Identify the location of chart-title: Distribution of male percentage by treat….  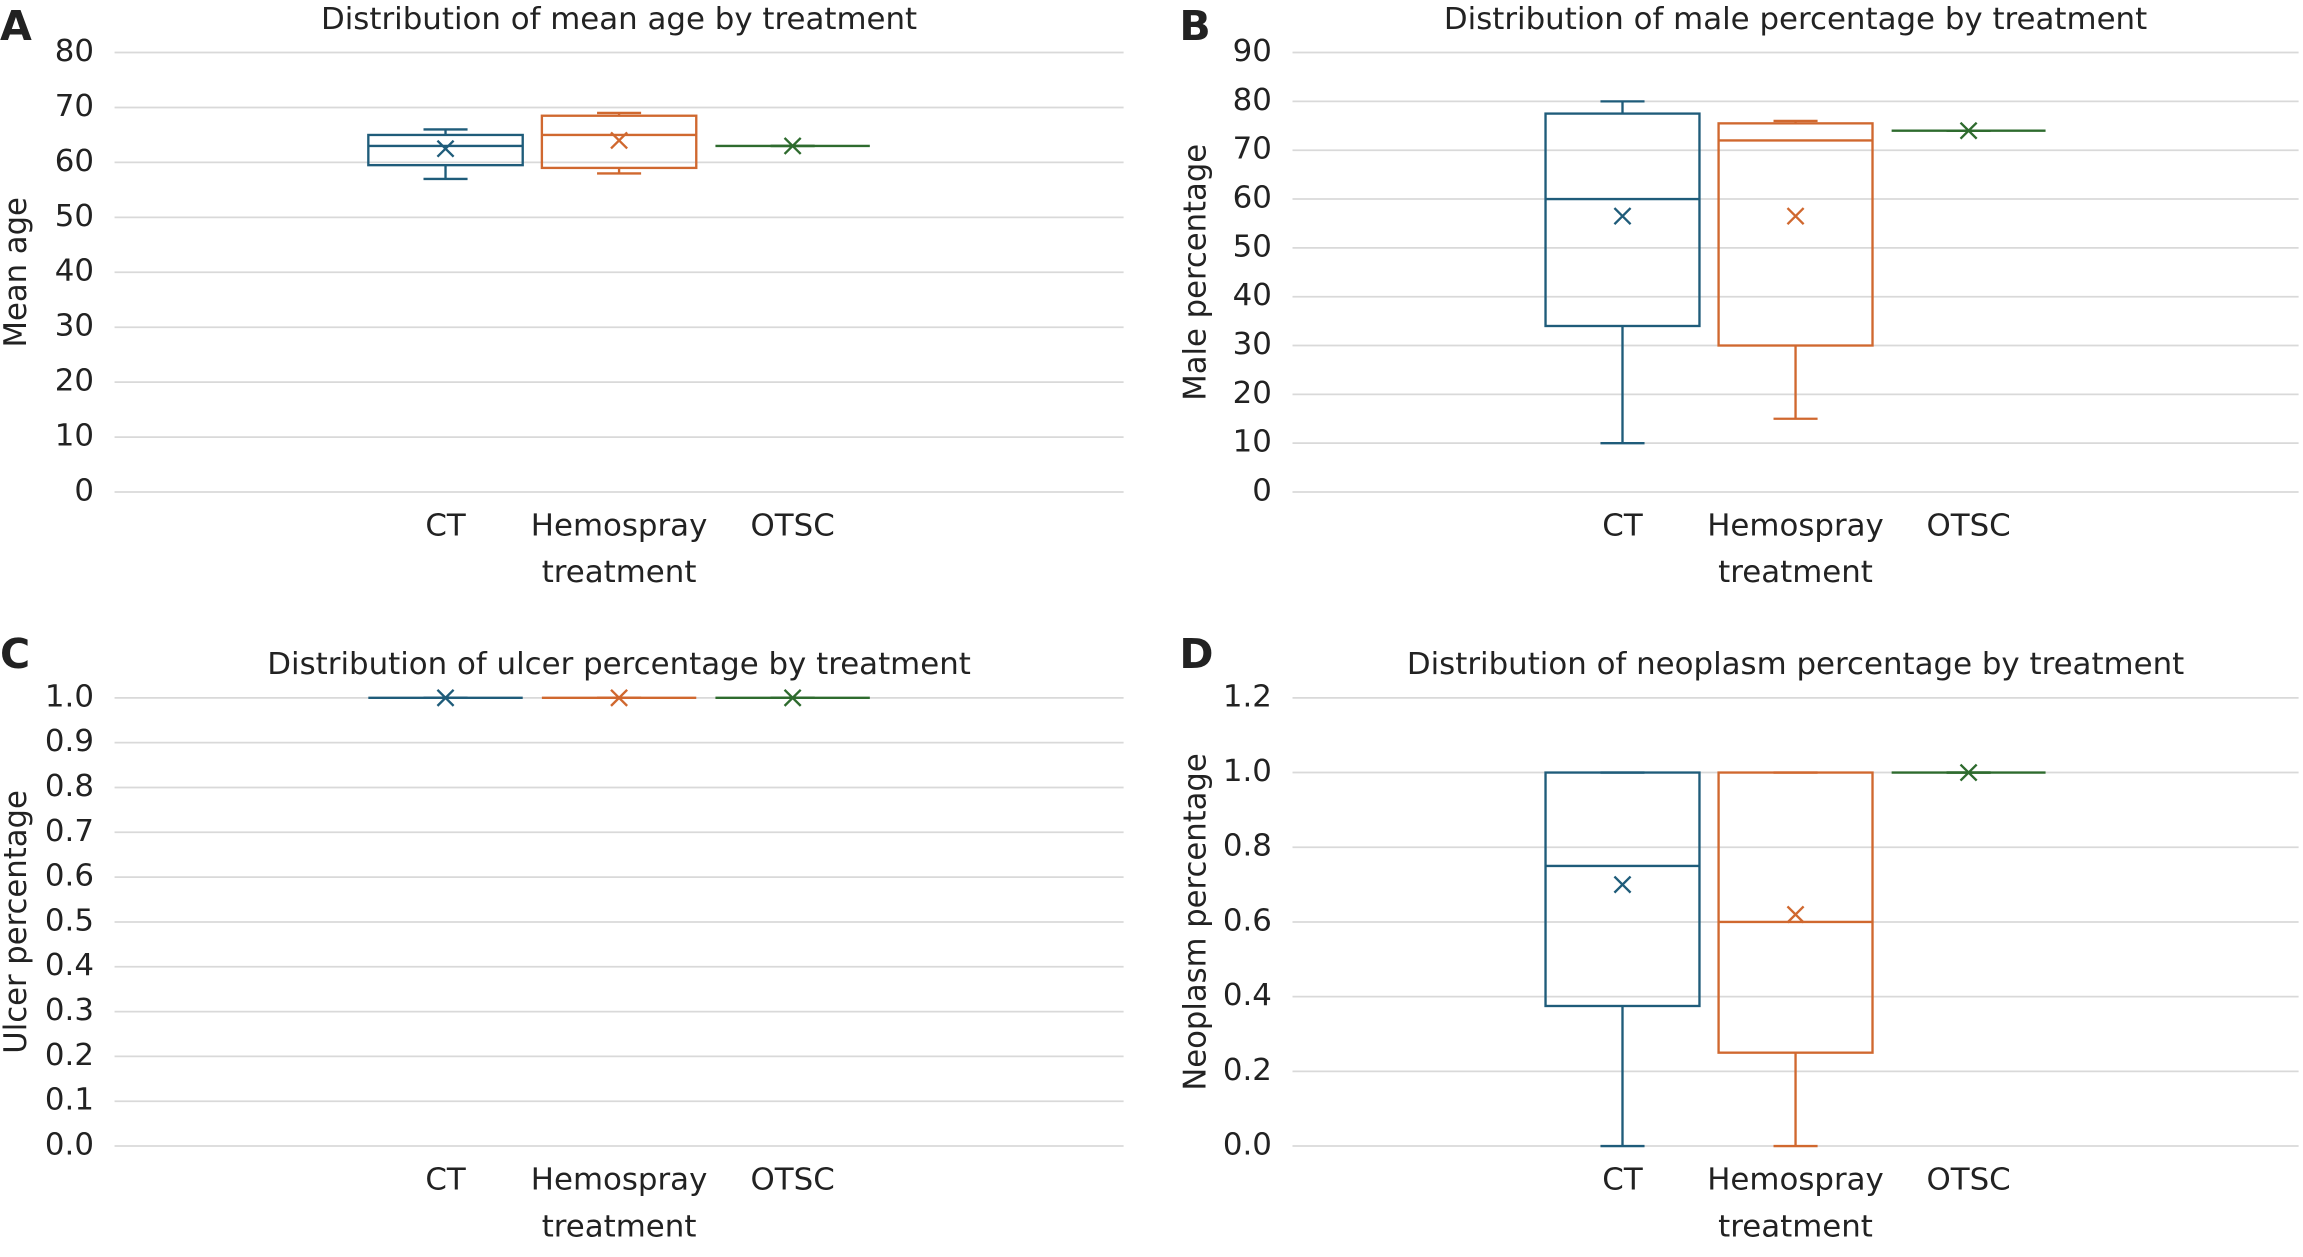
(1795, 19).